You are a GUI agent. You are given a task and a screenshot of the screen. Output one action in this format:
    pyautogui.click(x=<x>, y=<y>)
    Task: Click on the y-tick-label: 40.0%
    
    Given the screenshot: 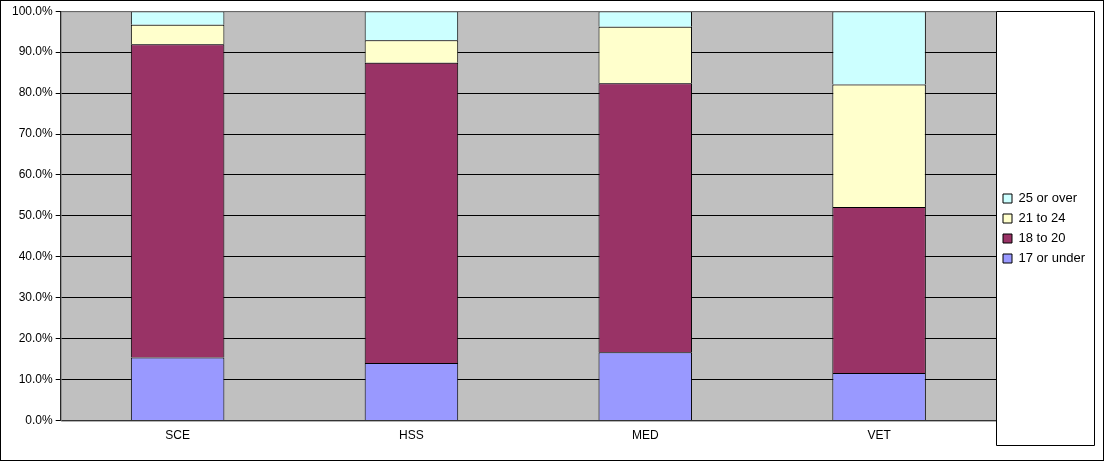 What is the action you would take?
    pyautogui.click(x=36, y=256)
    